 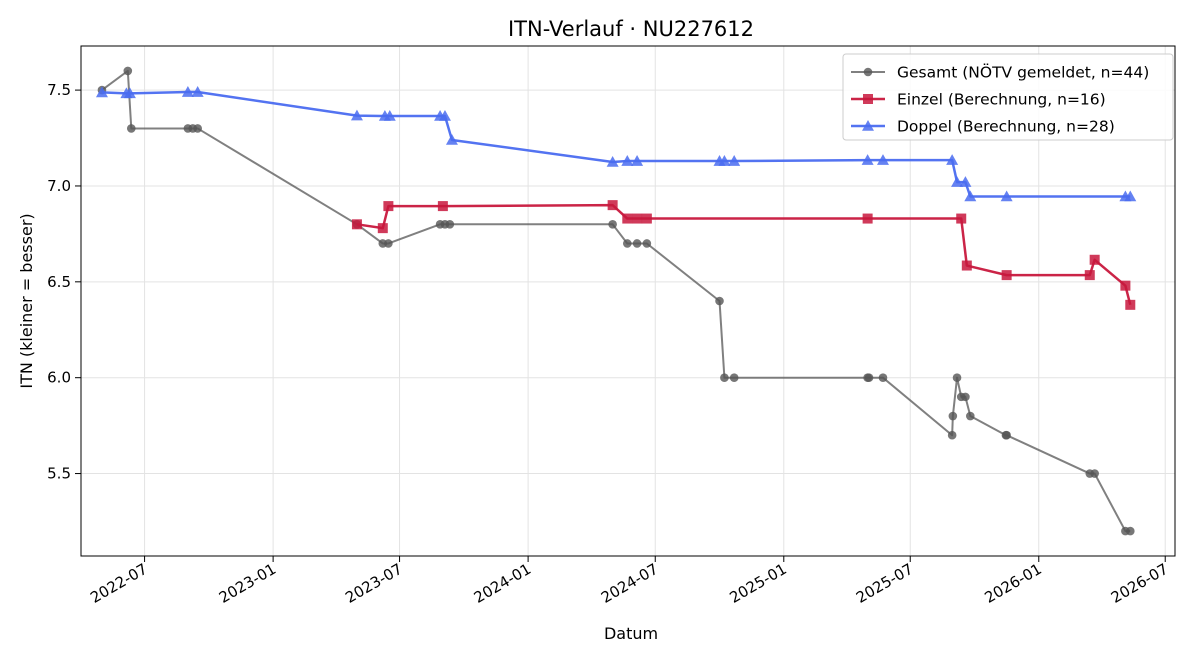 I want to click on series-square, so click(x=743, y=255).